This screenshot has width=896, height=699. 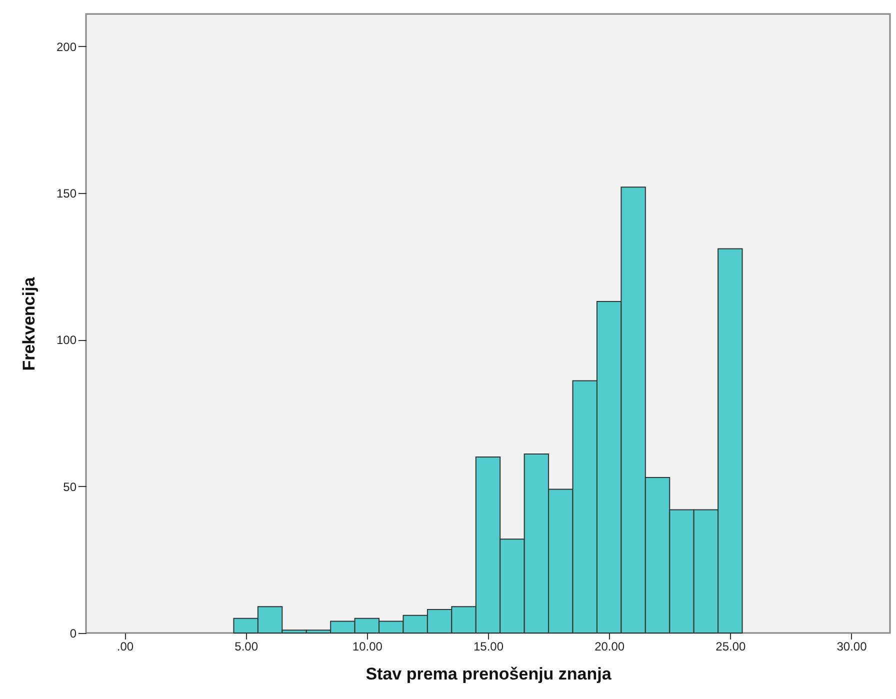 I want to click on x-tick-label: 25.00, so click(x=731, y=647).